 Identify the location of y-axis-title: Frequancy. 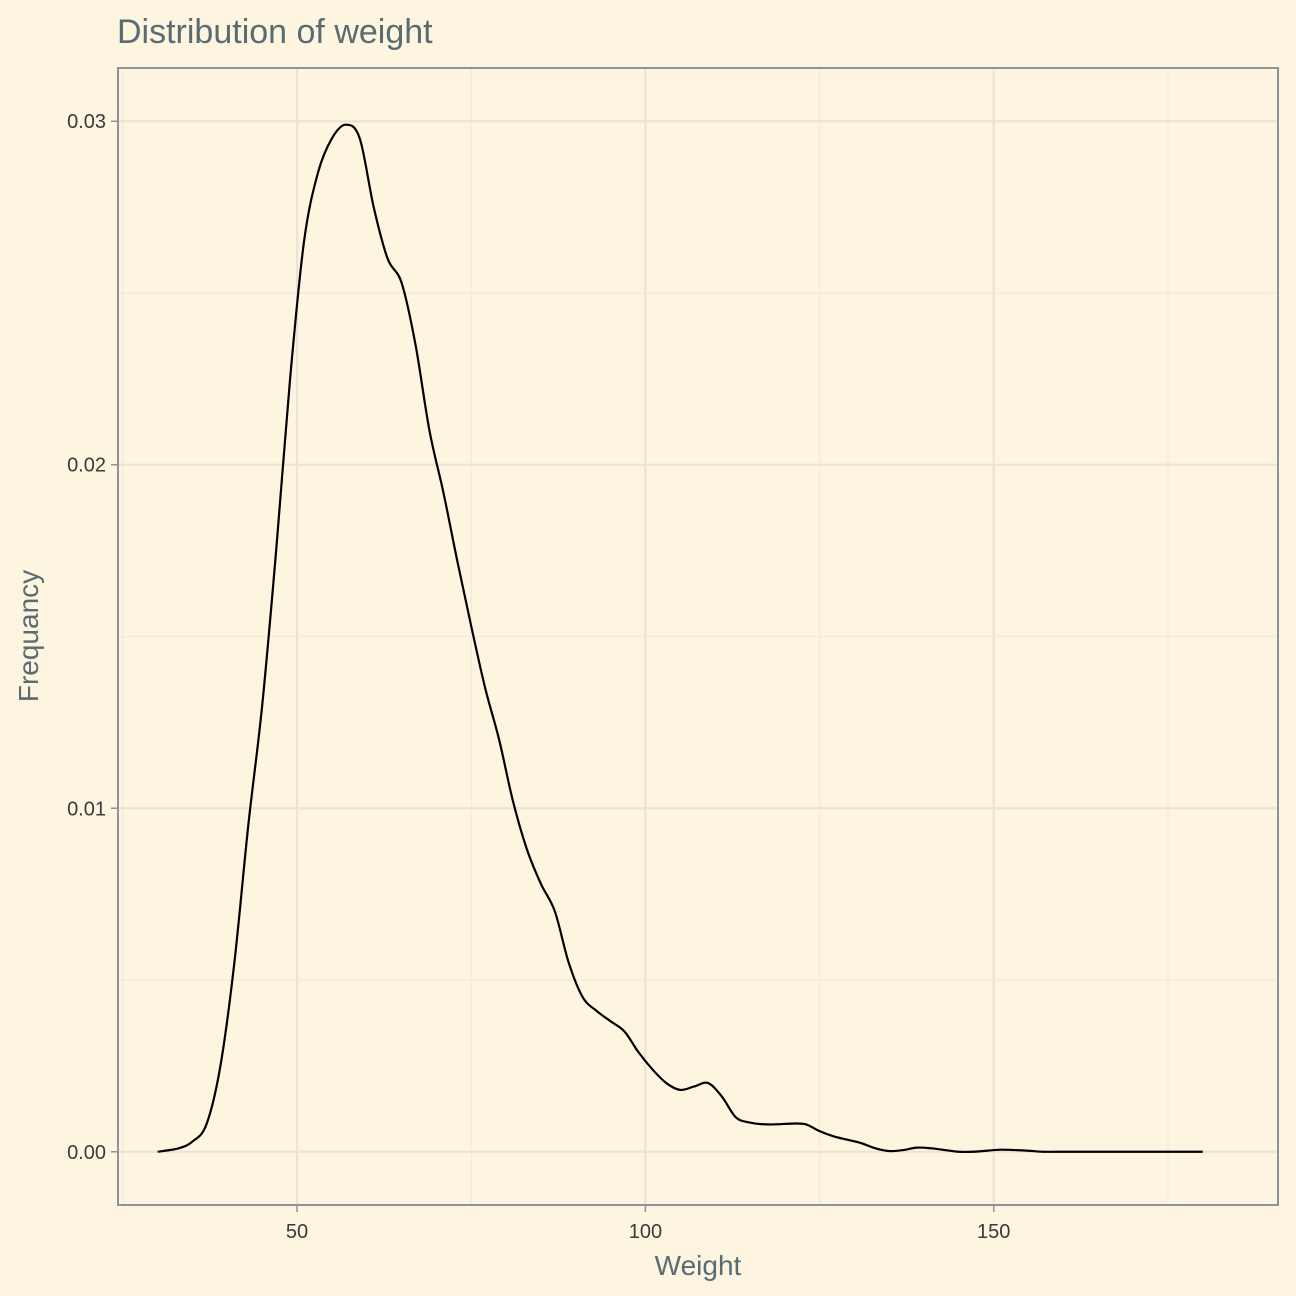
(28, 636).